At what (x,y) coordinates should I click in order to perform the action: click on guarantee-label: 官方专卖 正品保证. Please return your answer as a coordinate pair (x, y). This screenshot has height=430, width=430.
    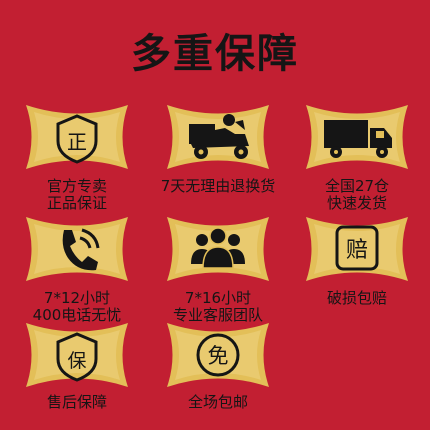
    Looking at the image, I should click on (76, 194).